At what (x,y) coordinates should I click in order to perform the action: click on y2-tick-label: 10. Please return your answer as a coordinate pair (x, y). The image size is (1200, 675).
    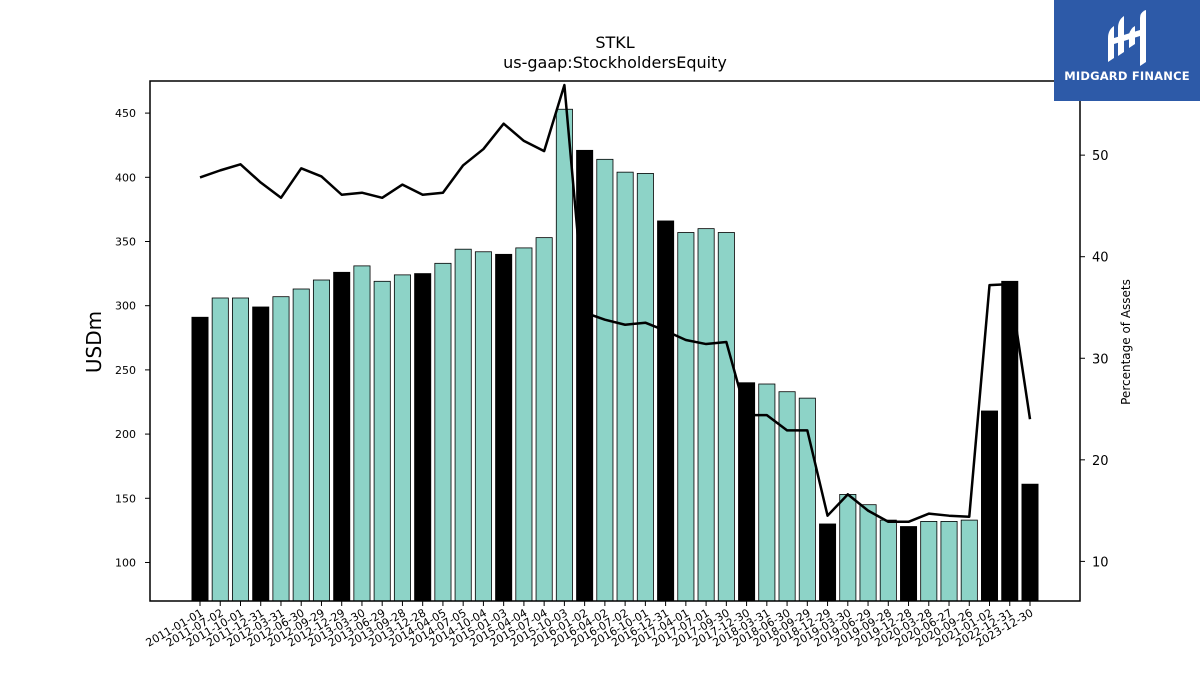
    Looking at the image, I should click on (1100, 562).